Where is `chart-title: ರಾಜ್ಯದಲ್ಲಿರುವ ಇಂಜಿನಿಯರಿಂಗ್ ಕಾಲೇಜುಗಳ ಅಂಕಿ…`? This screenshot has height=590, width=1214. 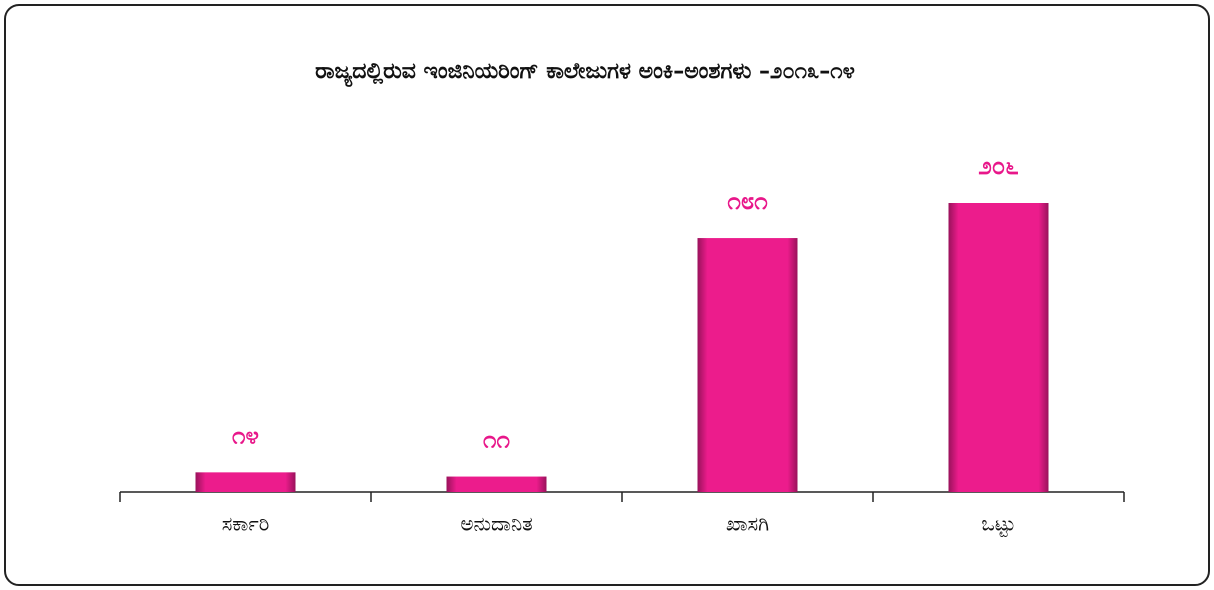
chart-title: ರಾಜ್ಯದಲ್ಲಿರುವ ಇಂಜಿನಿಯರಿಂಗ್ ಕಾಲೇಜುಗಳ ಅಂಕಿ… is located at coordinates (585, 73).